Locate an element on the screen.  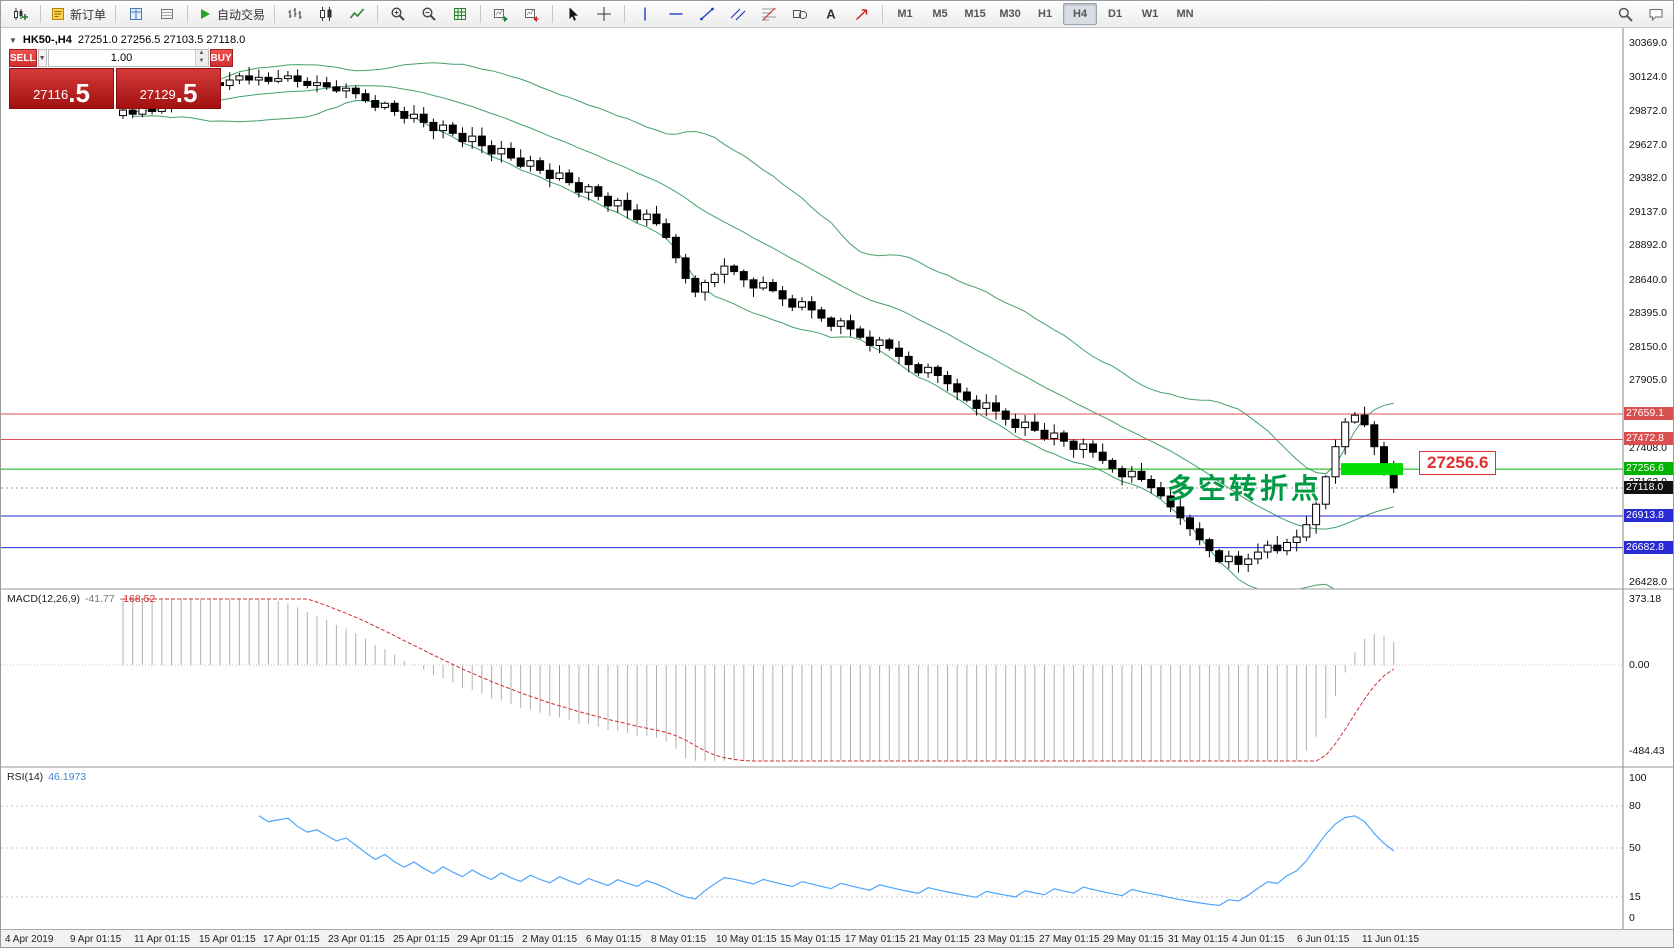
time-label-6: 23 Apr 01:15 is located at coordinates (356, 939).